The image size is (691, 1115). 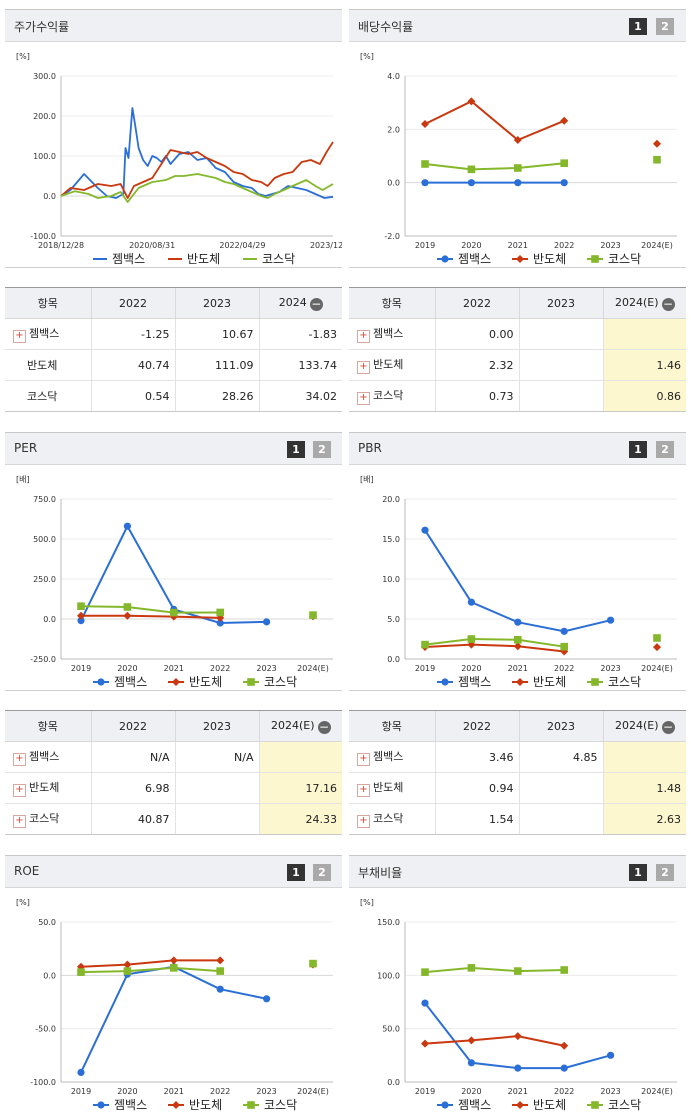 What do you see at coordinates (216, 334) in the screenshot?
I see `table-cell: 10.67` at bounding box center [216, 334].